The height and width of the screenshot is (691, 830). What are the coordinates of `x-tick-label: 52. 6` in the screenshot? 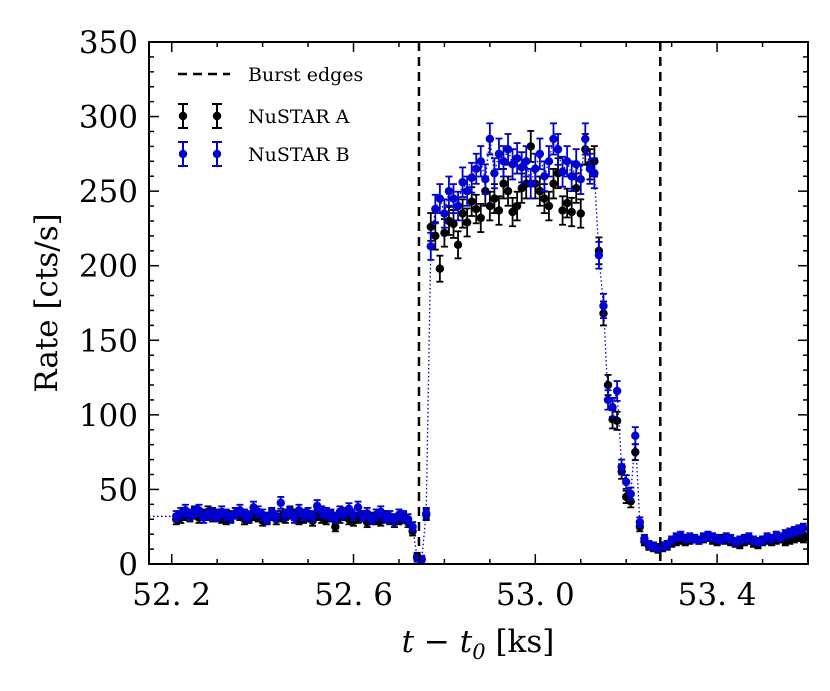 It's located at (353, 595).